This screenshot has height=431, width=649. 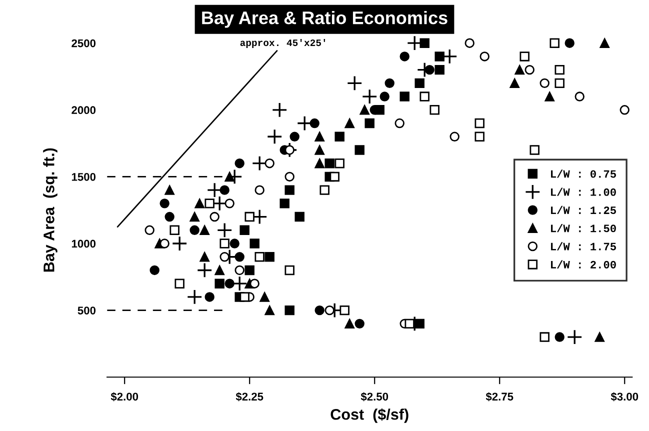 I want to click on y-tick-label: 1500, so click(x=84, y=176).